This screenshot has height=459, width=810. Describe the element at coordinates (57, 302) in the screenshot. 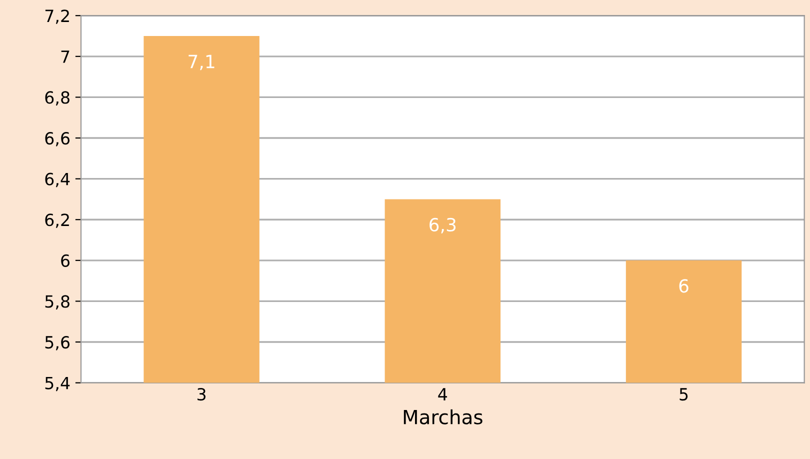

I see `y-tick-label: 5,8` at that location.